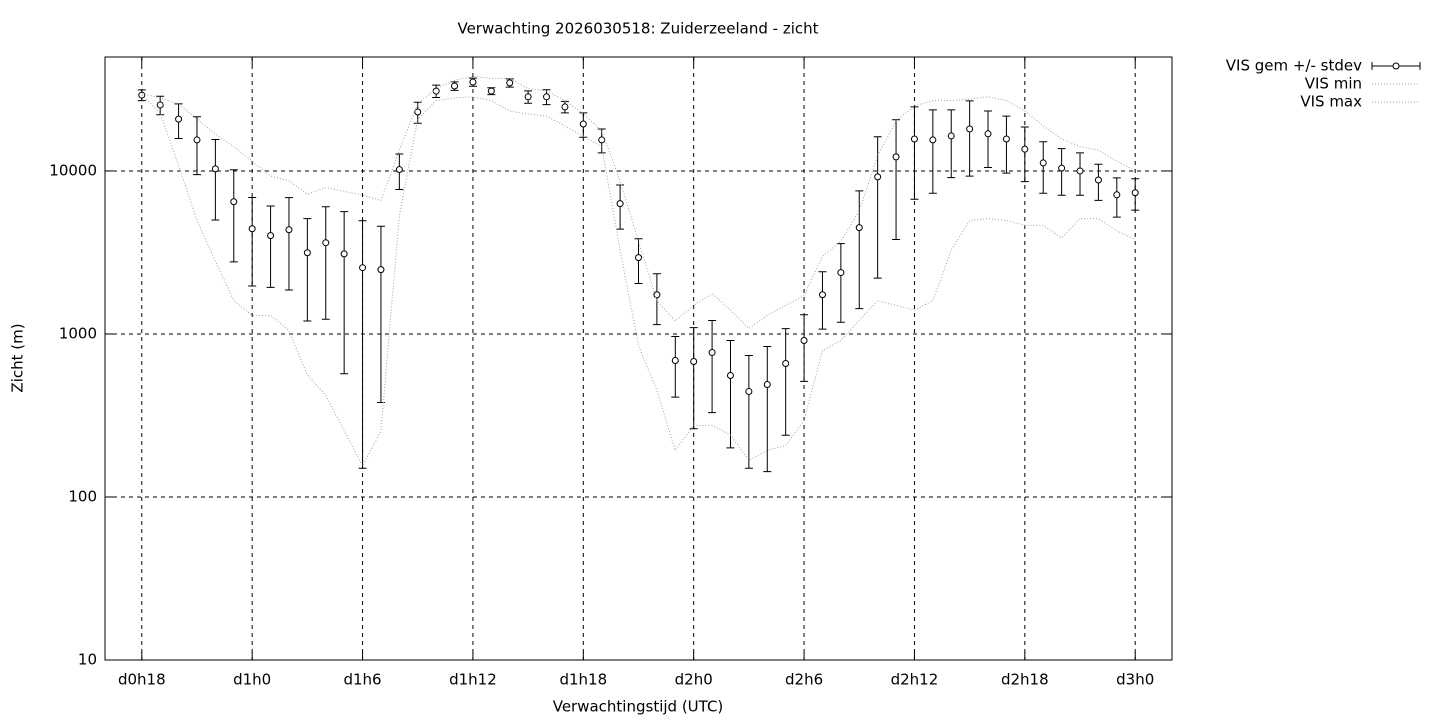 The height and width of the screenshot is (720, 1440). What do you see at coordinates (1331, 102) in the screenshot?
I see `legend-label: VIS max` at bounding box center [1331, 102].